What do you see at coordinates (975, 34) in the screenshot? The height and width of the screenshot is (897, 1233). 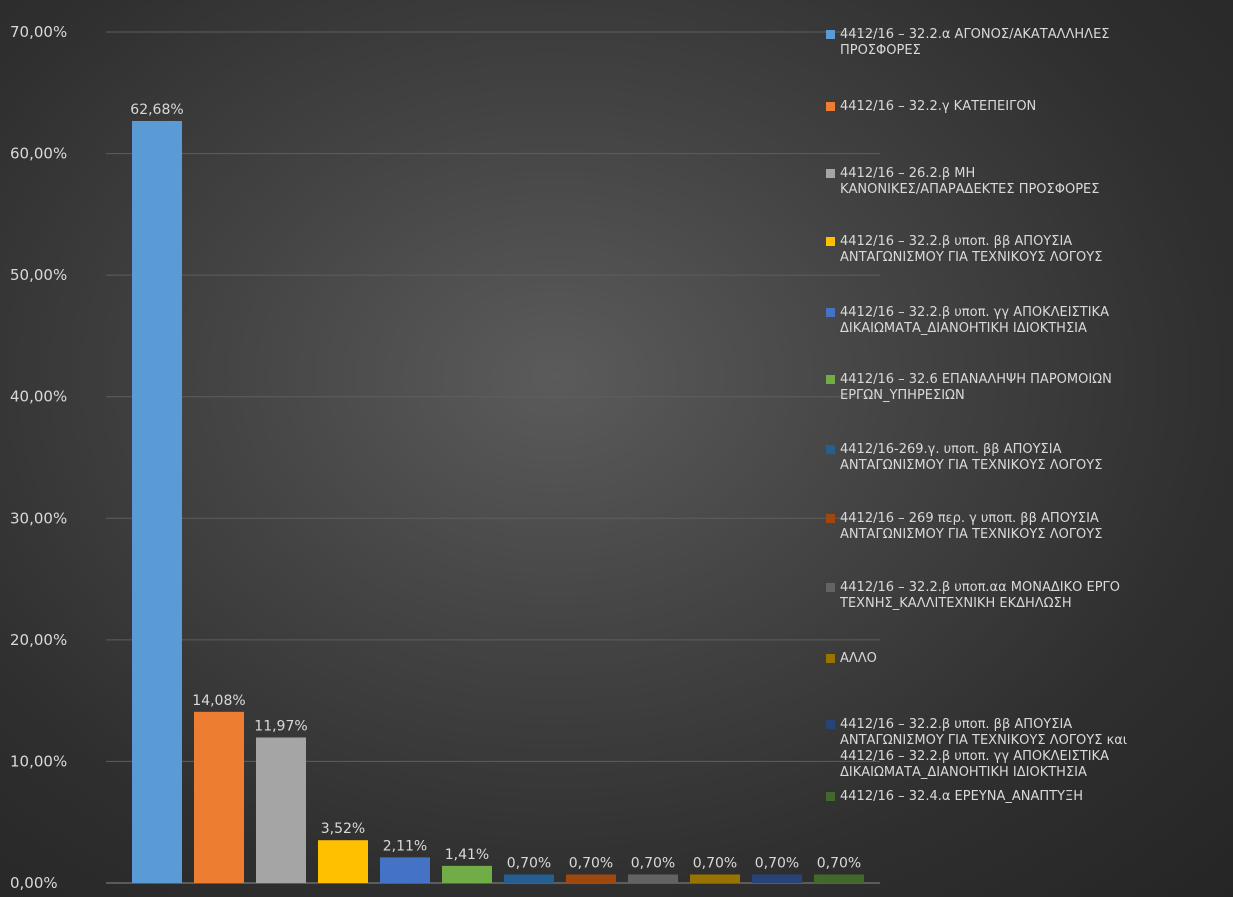 I see `legend-label: 4412/16 – 32.2.α ΑΓΟΝΟΣ/ΑΚΑΤΑΛΛΗΛΕΣ` at bounding box center [975, 34].